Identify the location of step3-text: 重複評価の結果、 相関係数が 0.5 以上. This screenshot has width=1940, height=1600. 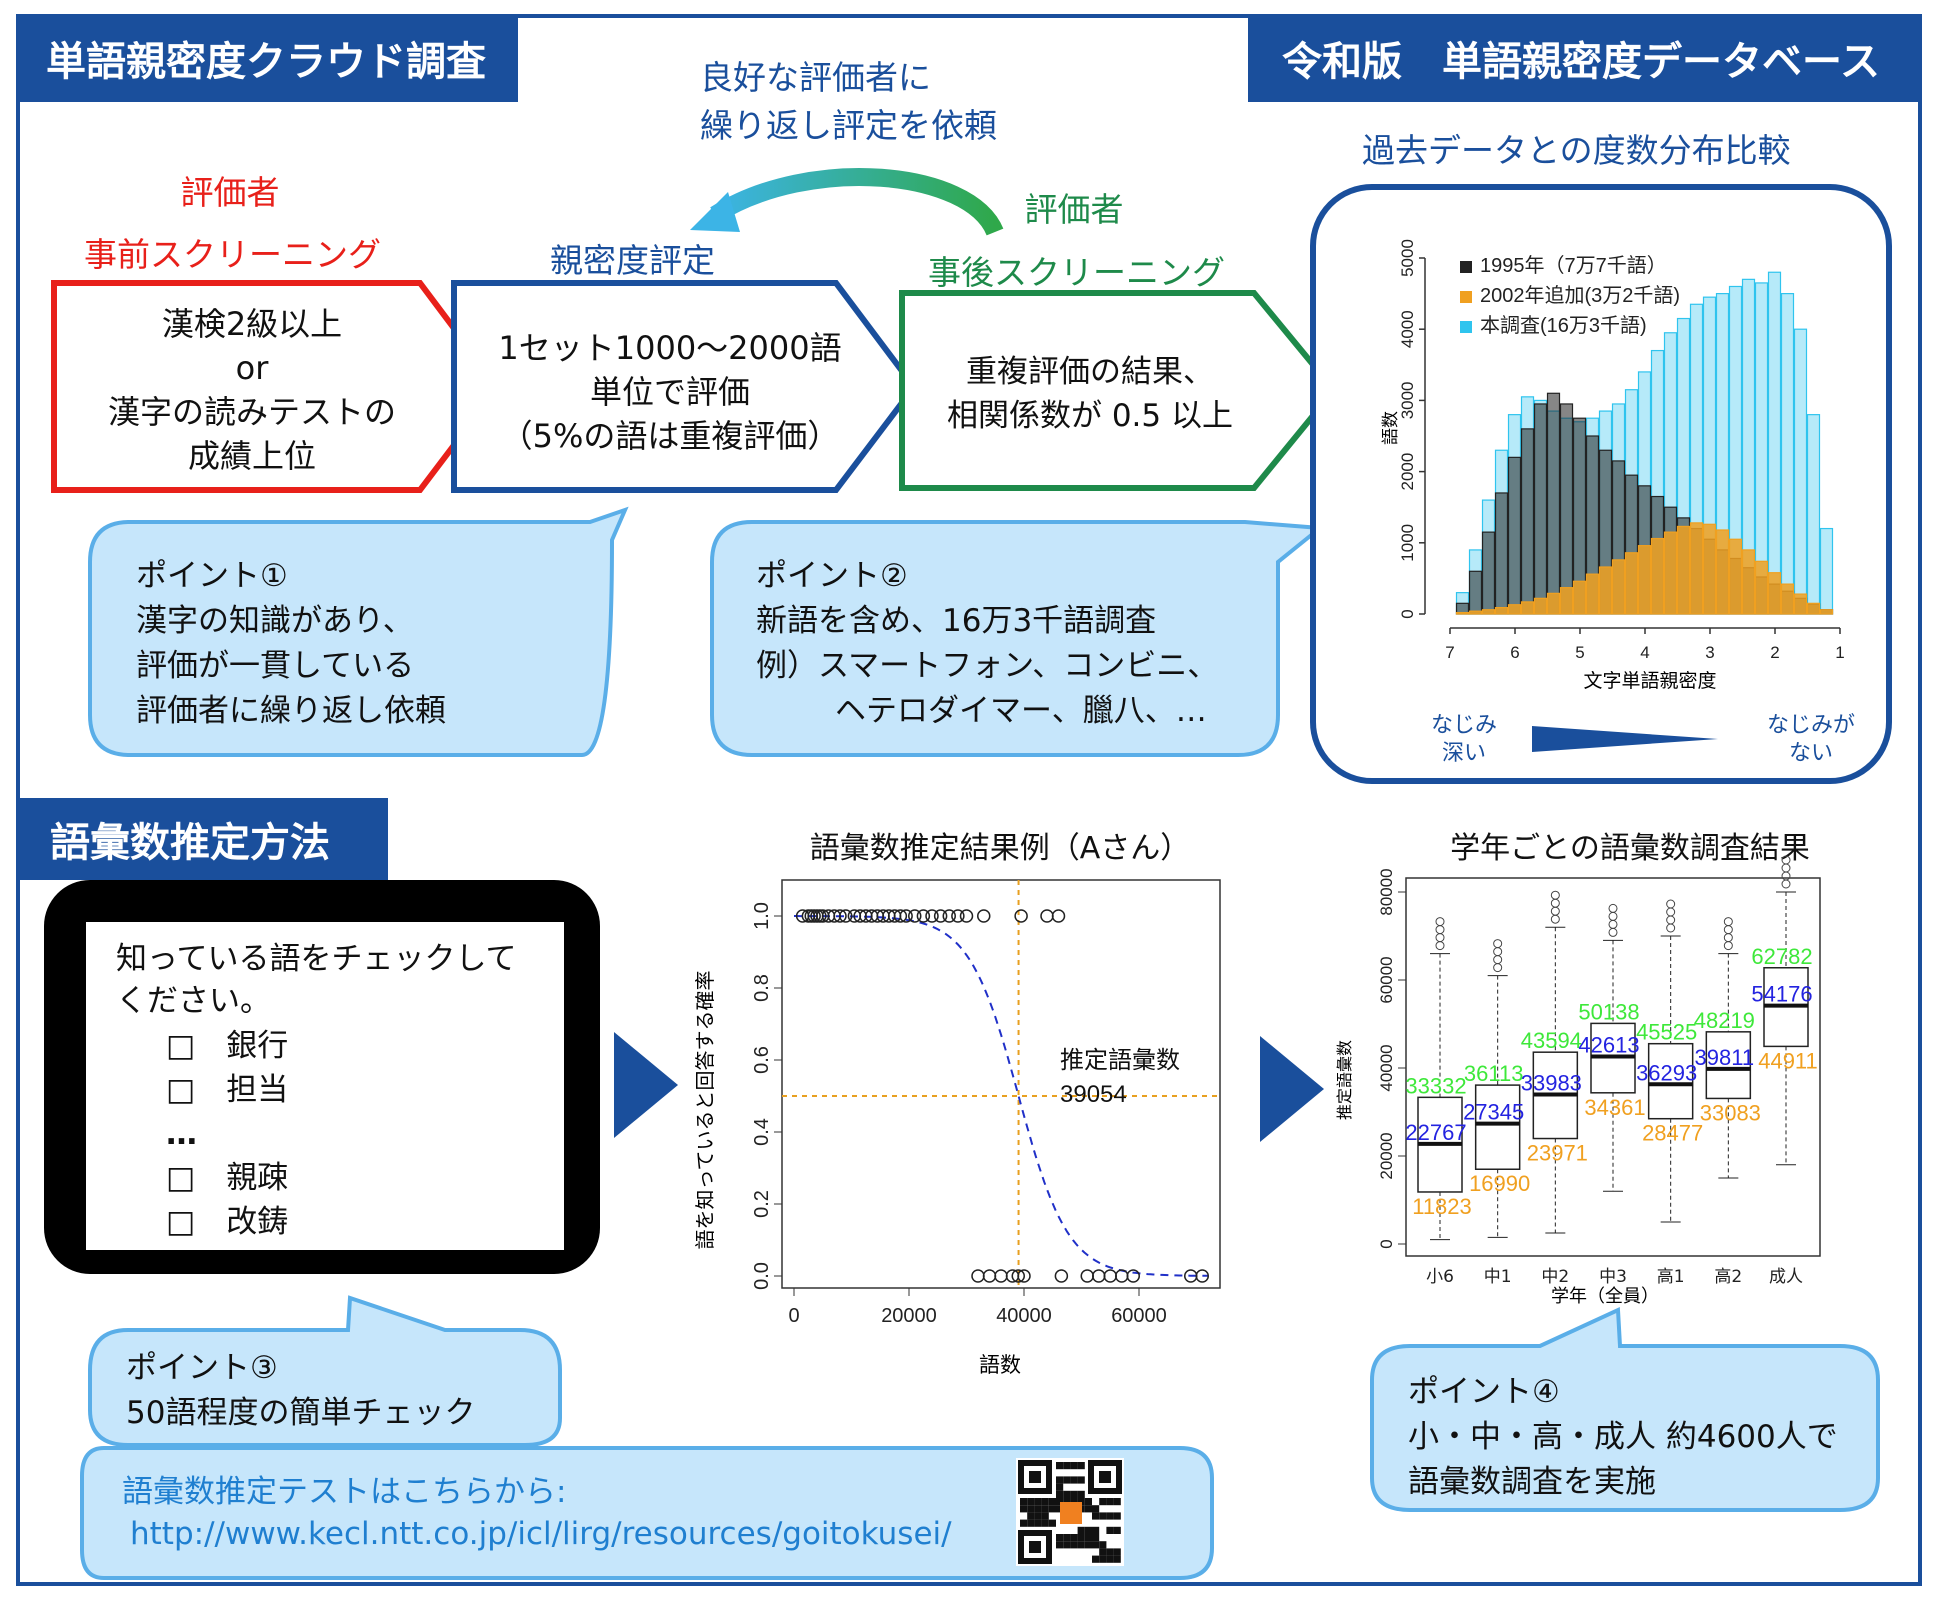
(1090, 394).